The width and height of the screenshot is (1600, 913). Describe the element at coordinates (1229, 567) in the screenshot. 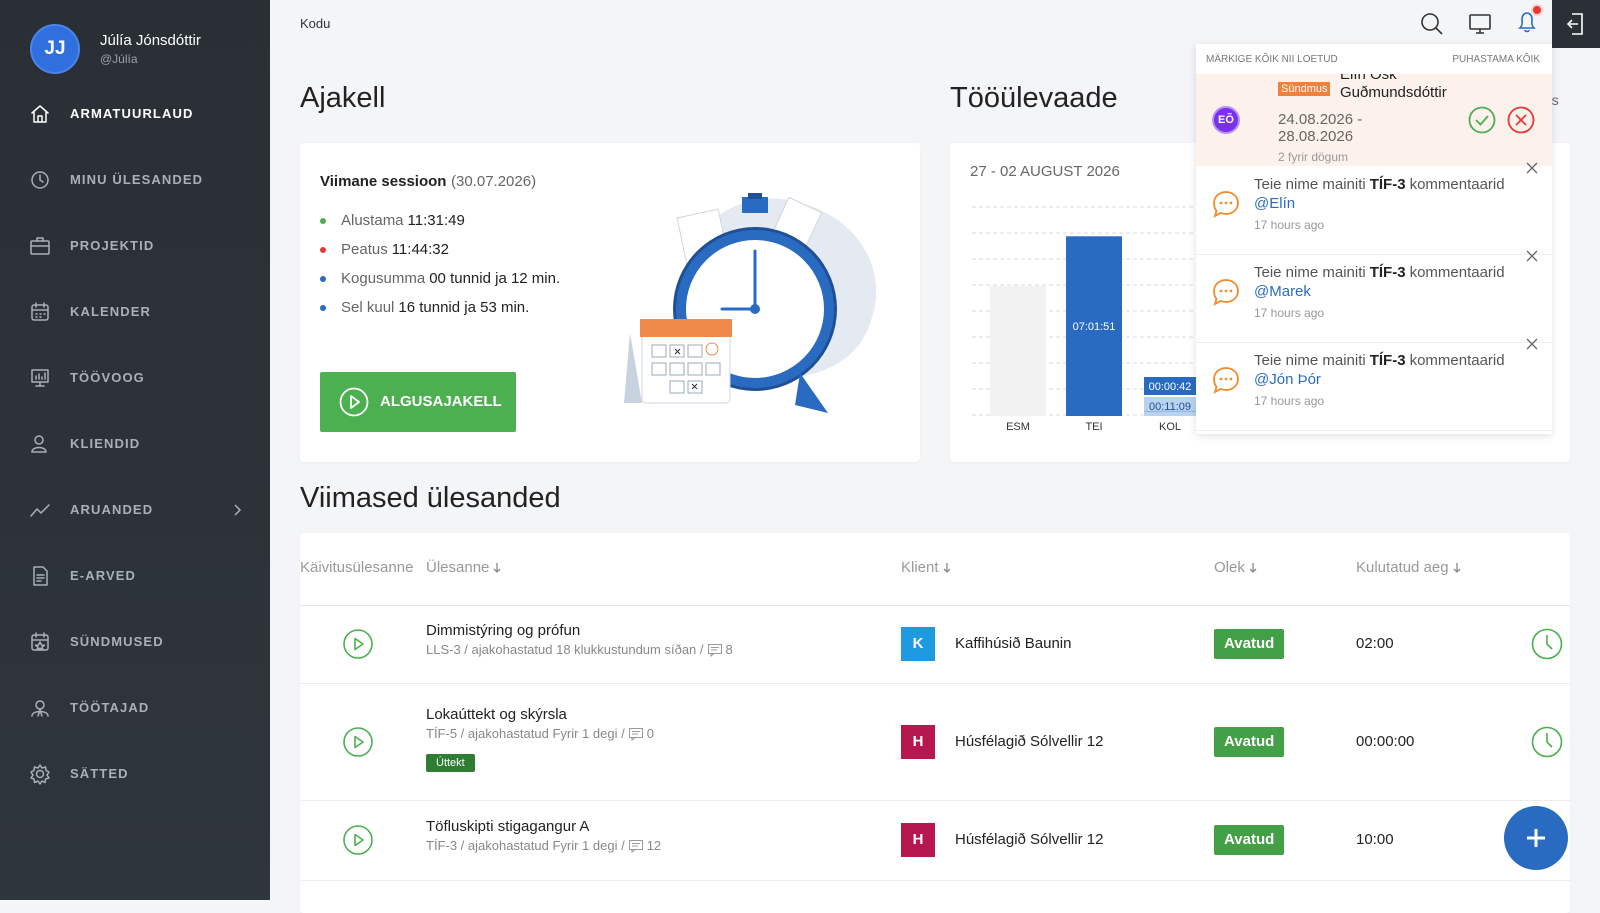

I see `column-header: Olek` at that location.